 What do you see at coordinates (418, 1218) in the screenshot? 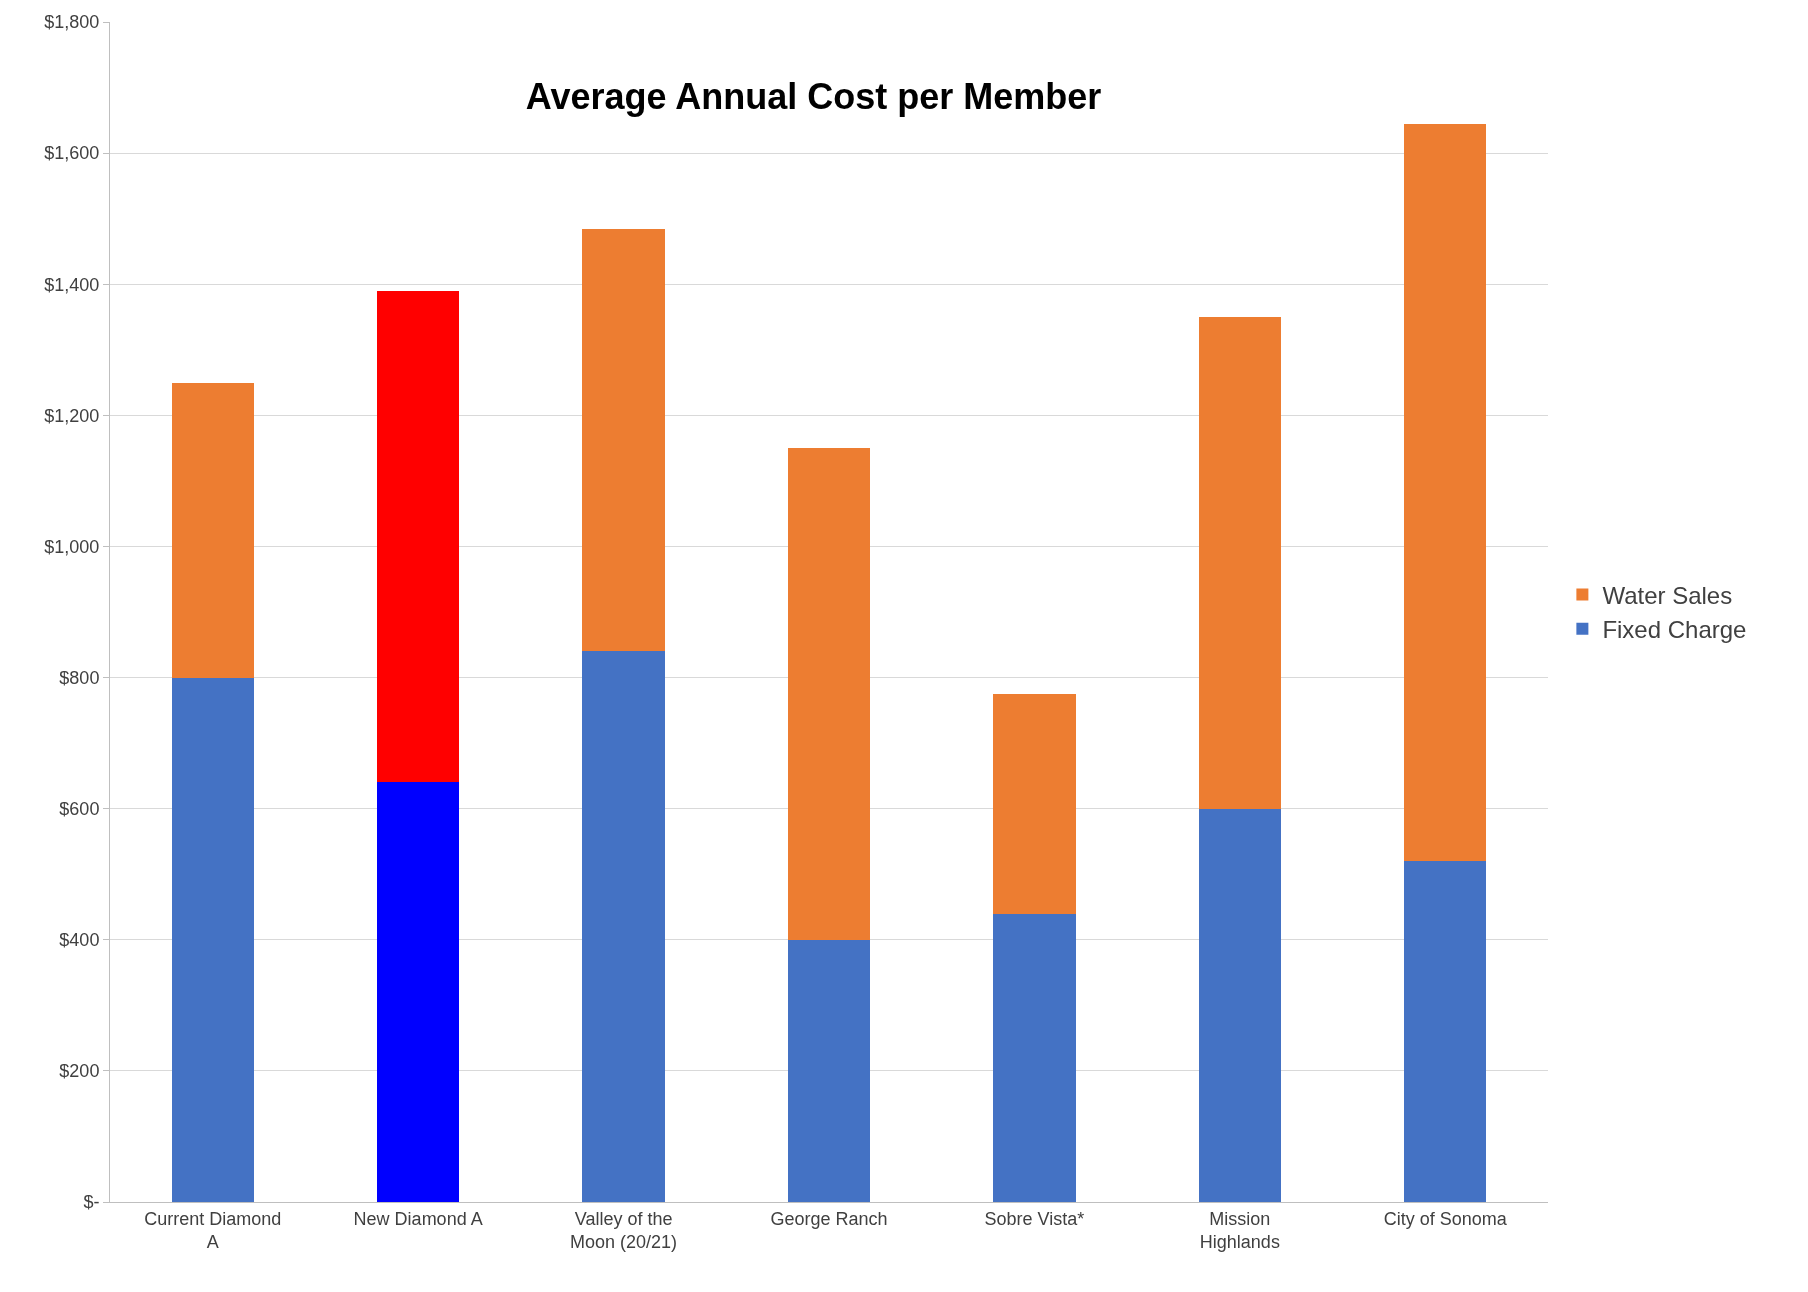
I see `x-tick-label: New Diamond A` at bounding box center [418, 1218].